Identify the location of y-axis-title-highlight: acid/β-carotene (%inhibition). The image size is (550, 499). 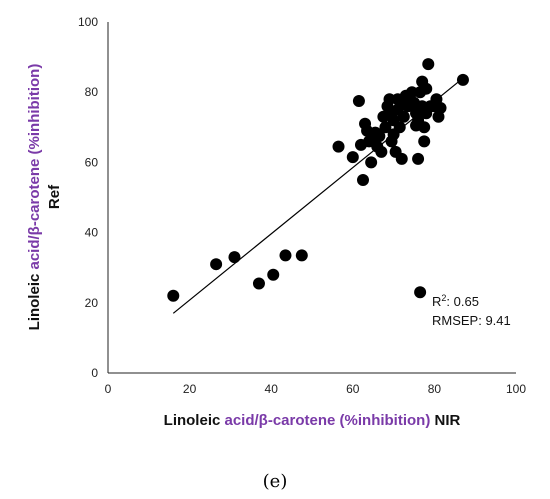
(34, 167).